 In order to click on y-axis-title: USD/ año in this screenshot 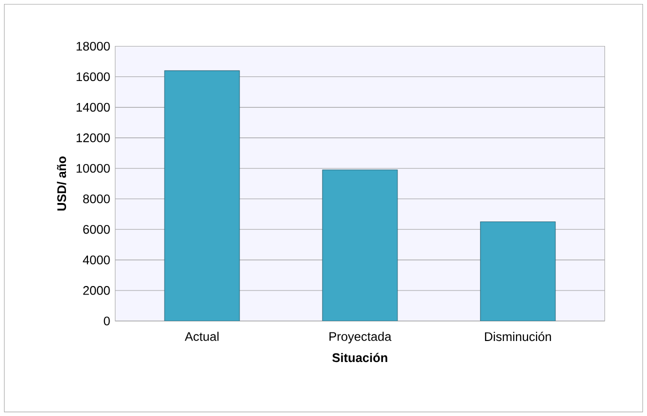, I will do `click(61, 183)`.